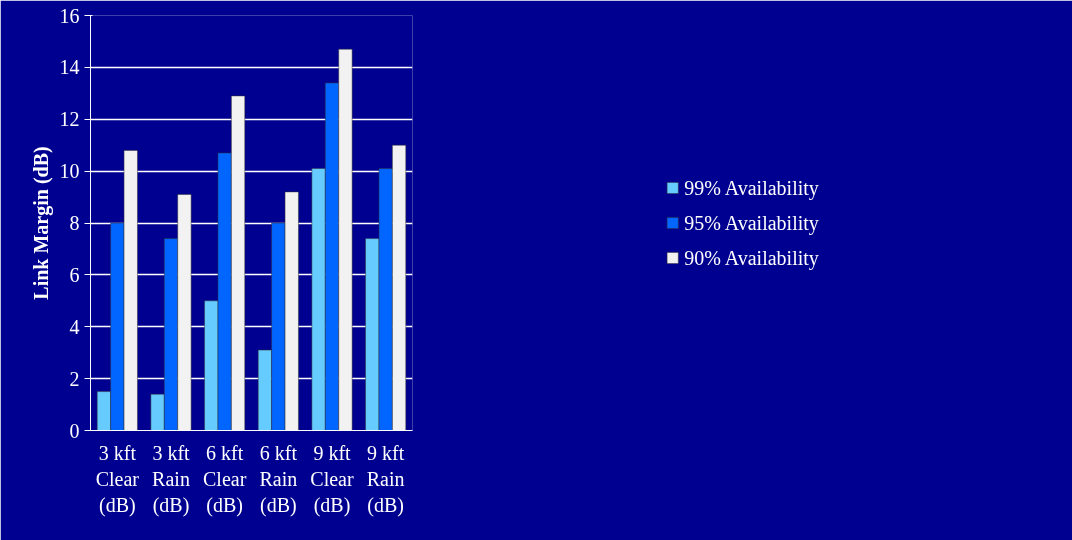 Image resolution: width=1072 pixels, height=540 pixels. What do you see at coordinates (74, 430) in the screenshot?
I see `y-tick-label: 0` at bounding box center [74, 430].